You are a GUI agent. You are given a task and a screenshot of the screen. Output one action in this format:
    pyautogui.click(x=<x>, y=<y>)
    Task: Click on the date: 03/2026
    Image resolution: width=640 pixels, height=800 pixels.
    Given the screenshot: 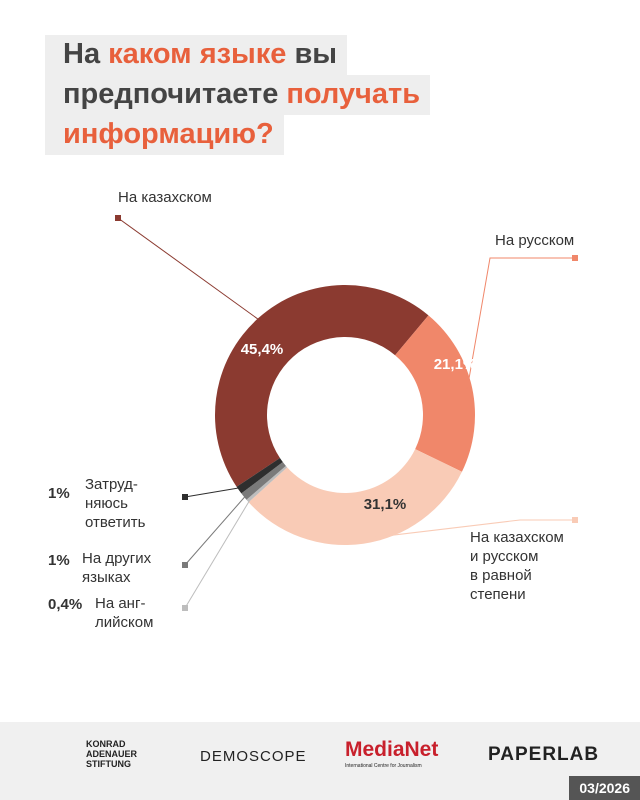 What is the action you would take?
    pyautogui.click(x=604, y=788)
    